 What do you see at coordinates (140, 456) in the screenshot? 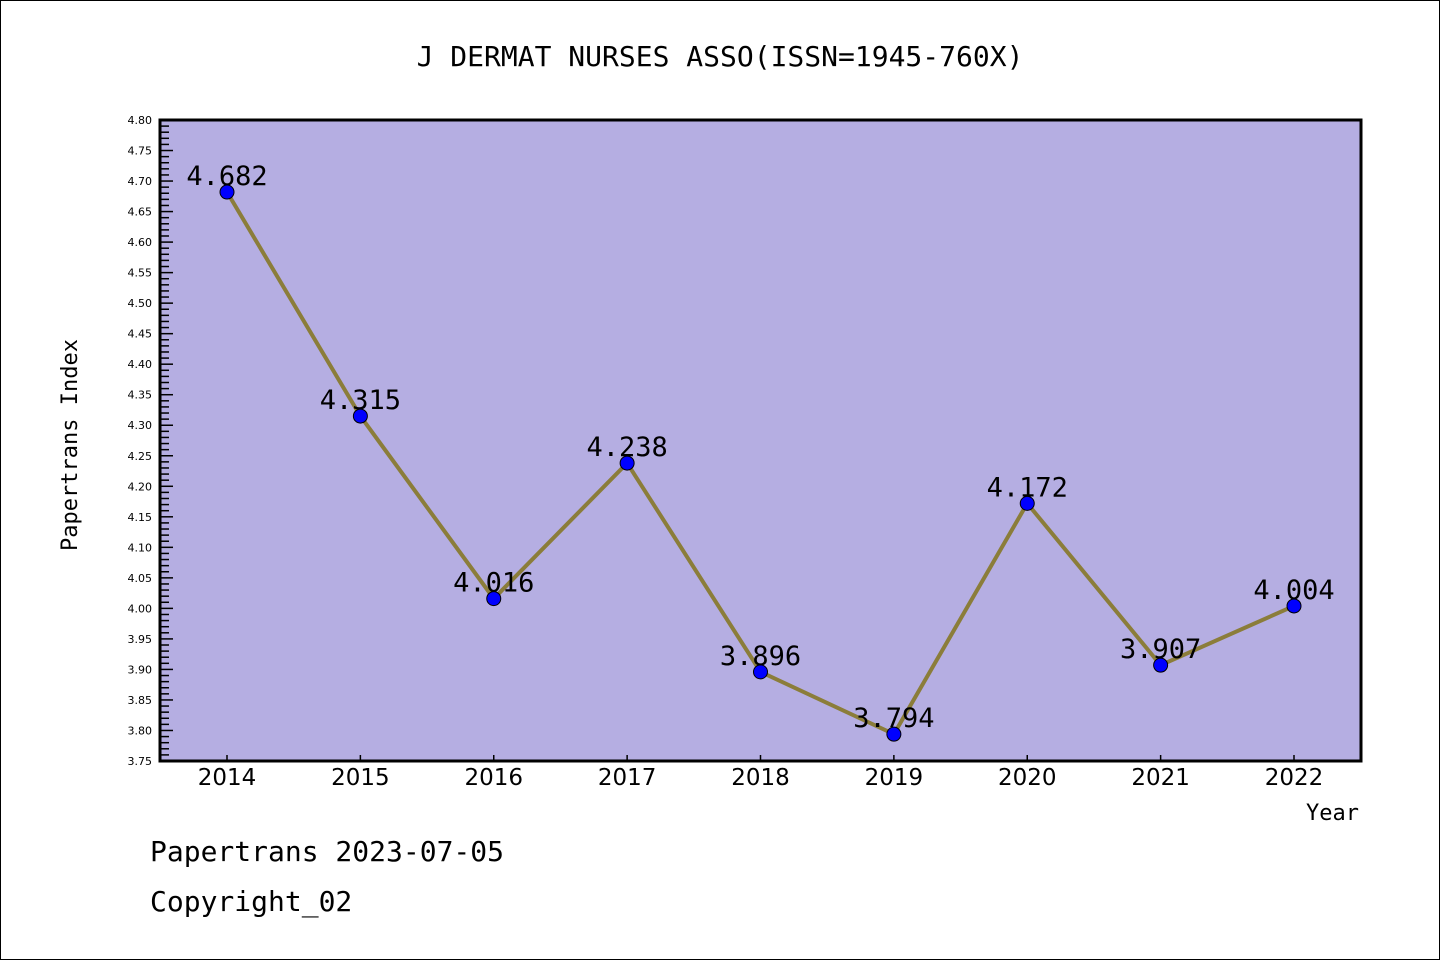
I see `y-tick-label: 4.25` at bounding box center [140, 456].